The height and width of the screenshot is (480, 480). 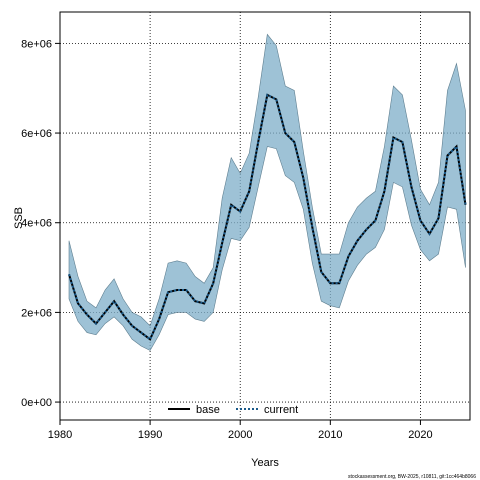 I want to click on legend: base current, so click(x=233, y=410).